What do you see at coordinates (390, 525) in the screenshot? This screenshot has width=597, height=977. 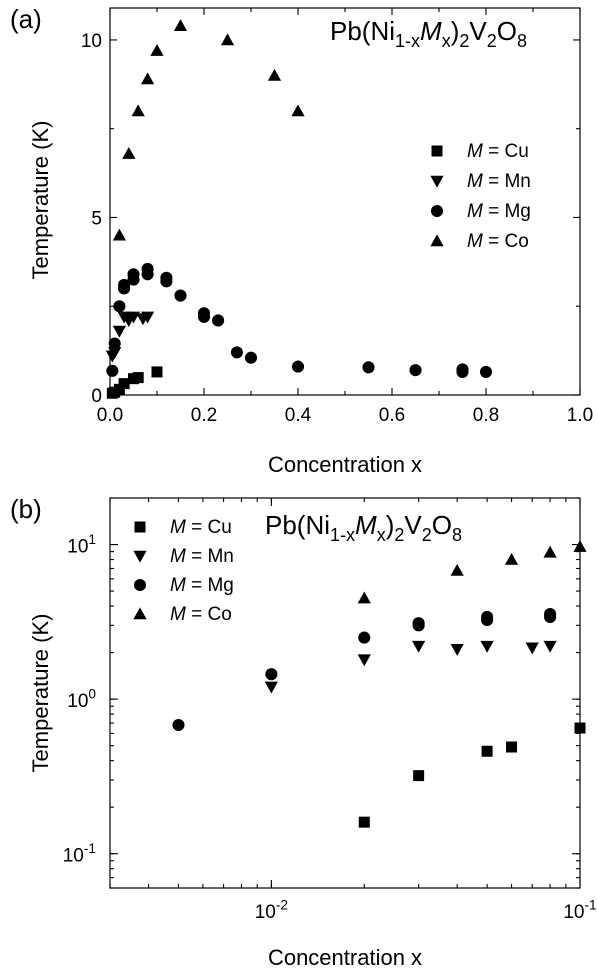 I see `panel-b-title-part: )` at bounding box center [390, 525].